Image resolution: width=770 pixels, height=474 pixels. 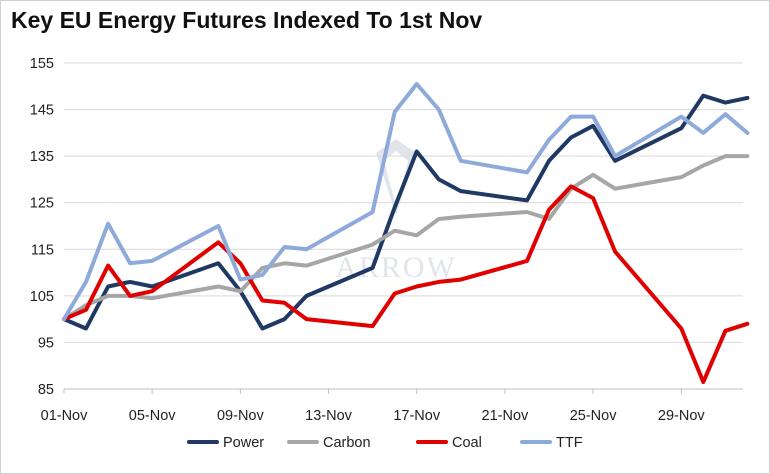 What do you see at coordinates (64, 416) in the screenshot?
I see `x-tick-label: 01-Nov` at bounding box center [64, 416].